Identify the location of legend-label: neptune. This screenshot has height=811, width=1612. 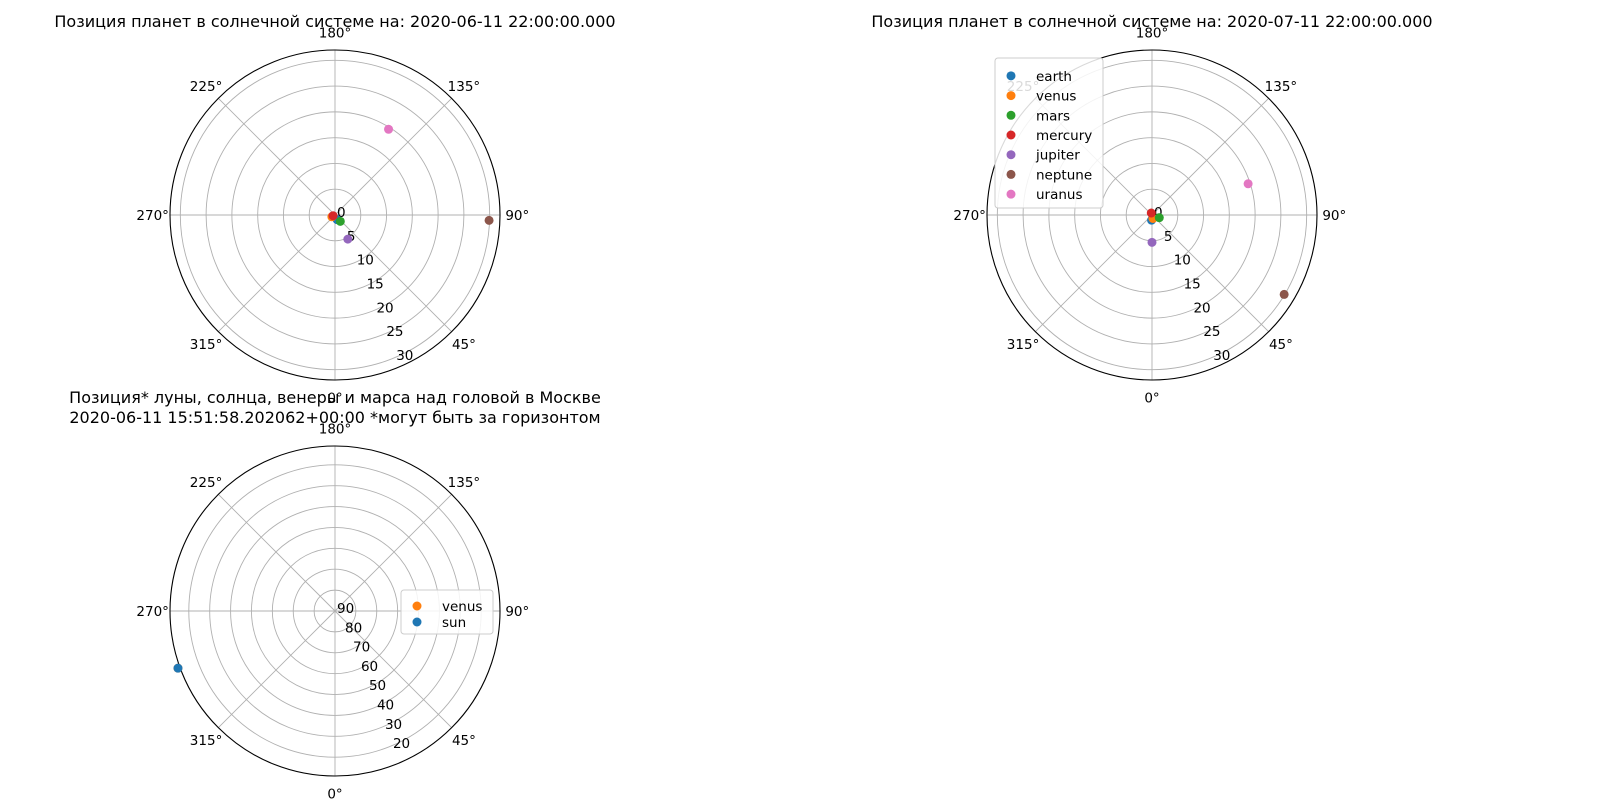
(1064, 175).